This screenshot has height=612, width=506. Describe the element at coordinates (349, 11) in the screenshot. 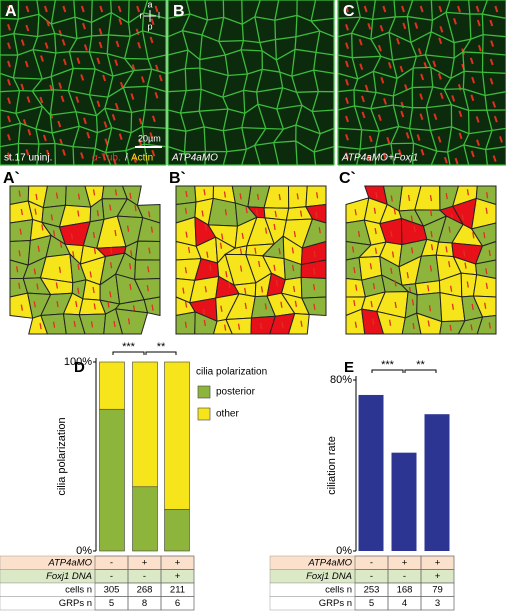

I see `panel-letter: C` at that location.